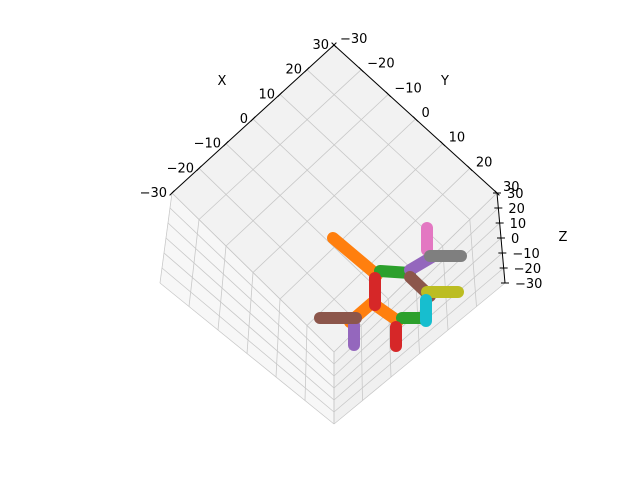 Image resolution: width=640 pixels, height=480 pixels. What do you see at coordinates (444, 81) in the screenshot?
I see `y-axis-label: Y` at bounding box center [444, 81].